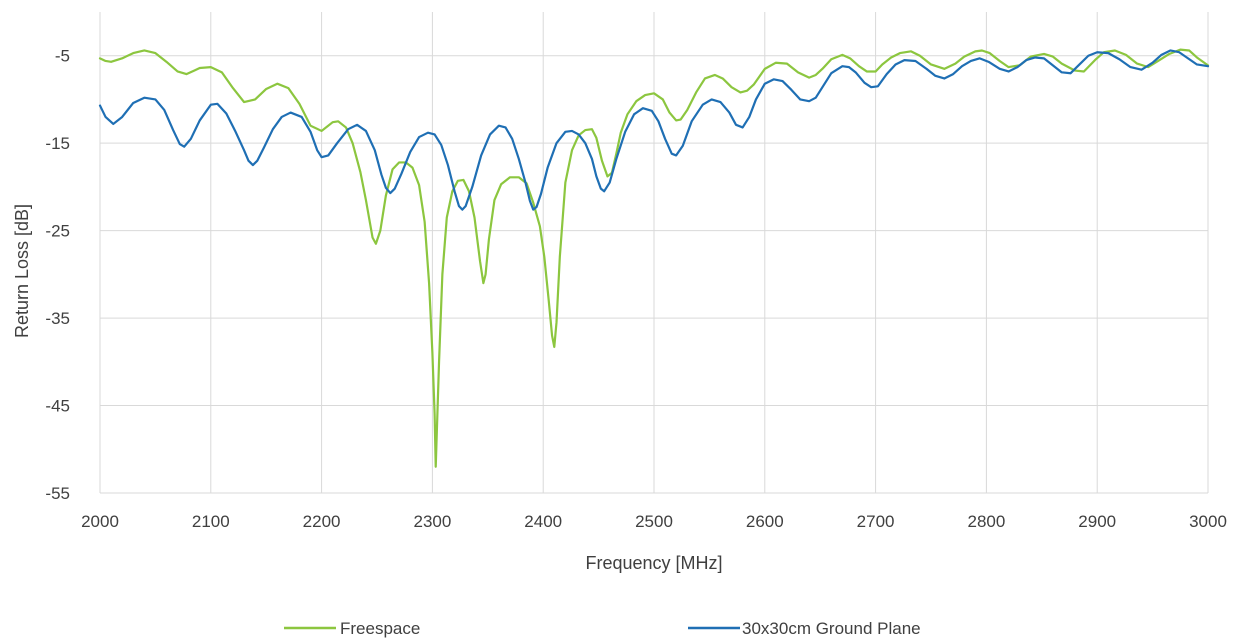 Image resolution: width=1244 pixels, height=642 pixels. Describe the element at coordinates (653, 563) in the screenshot. I see `x-axis-title: Frequency [MHz]` at that location.